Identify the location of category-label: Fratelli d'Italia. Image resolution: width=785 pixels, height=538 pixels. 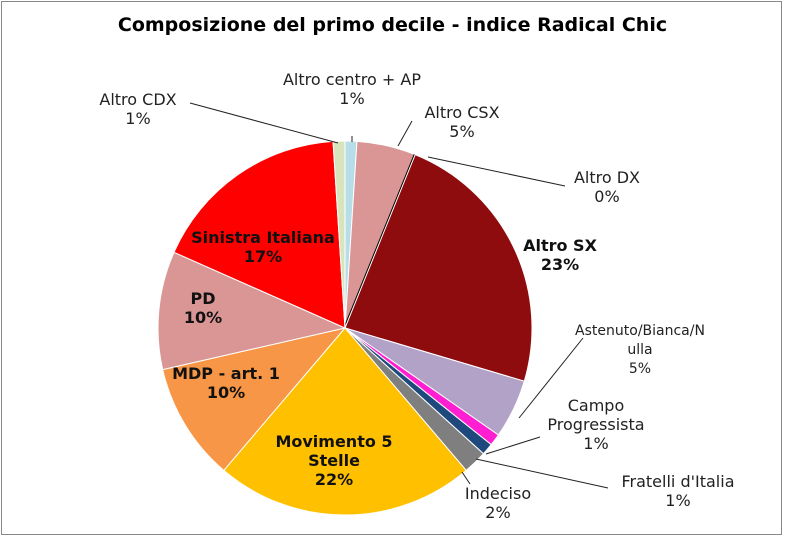
(678, 481).